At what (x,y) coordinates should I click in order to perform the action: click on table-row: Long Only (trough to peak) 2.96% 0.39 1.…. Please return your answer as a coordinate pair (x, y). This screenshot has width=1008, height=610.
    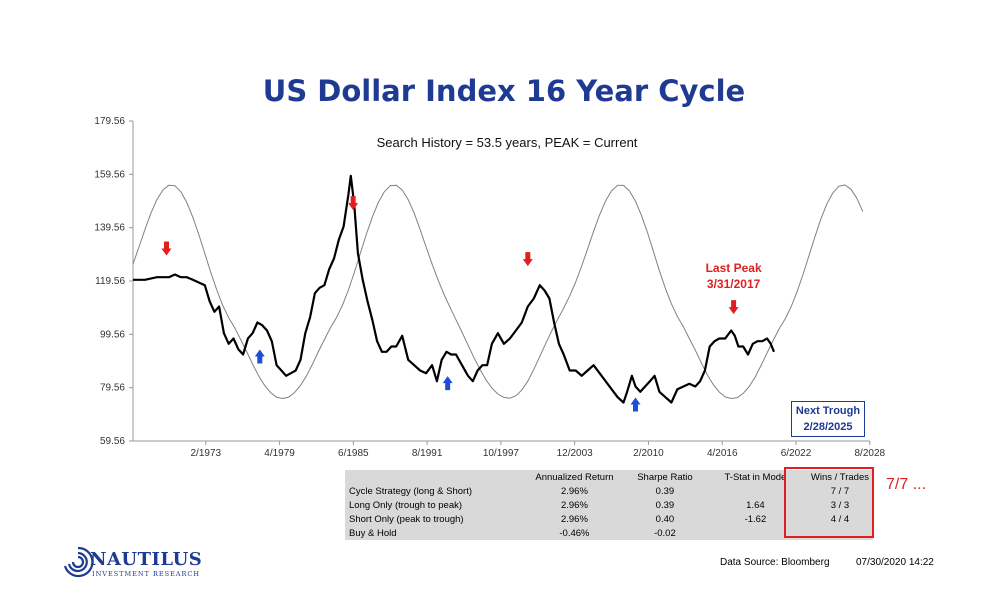
    Looking at the image, I should click on (609, 505).